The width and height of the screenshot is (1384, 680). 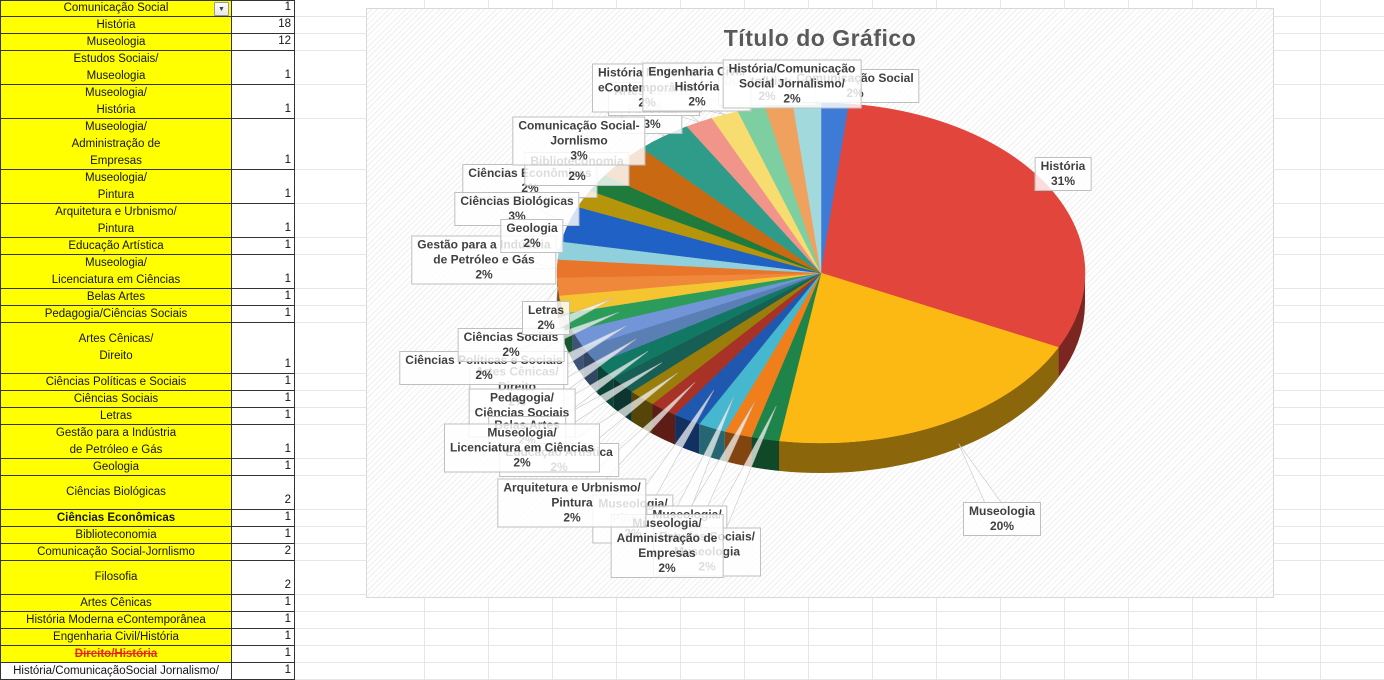 I want to click on data-label-line: 3%, so click(x=579, y=155).